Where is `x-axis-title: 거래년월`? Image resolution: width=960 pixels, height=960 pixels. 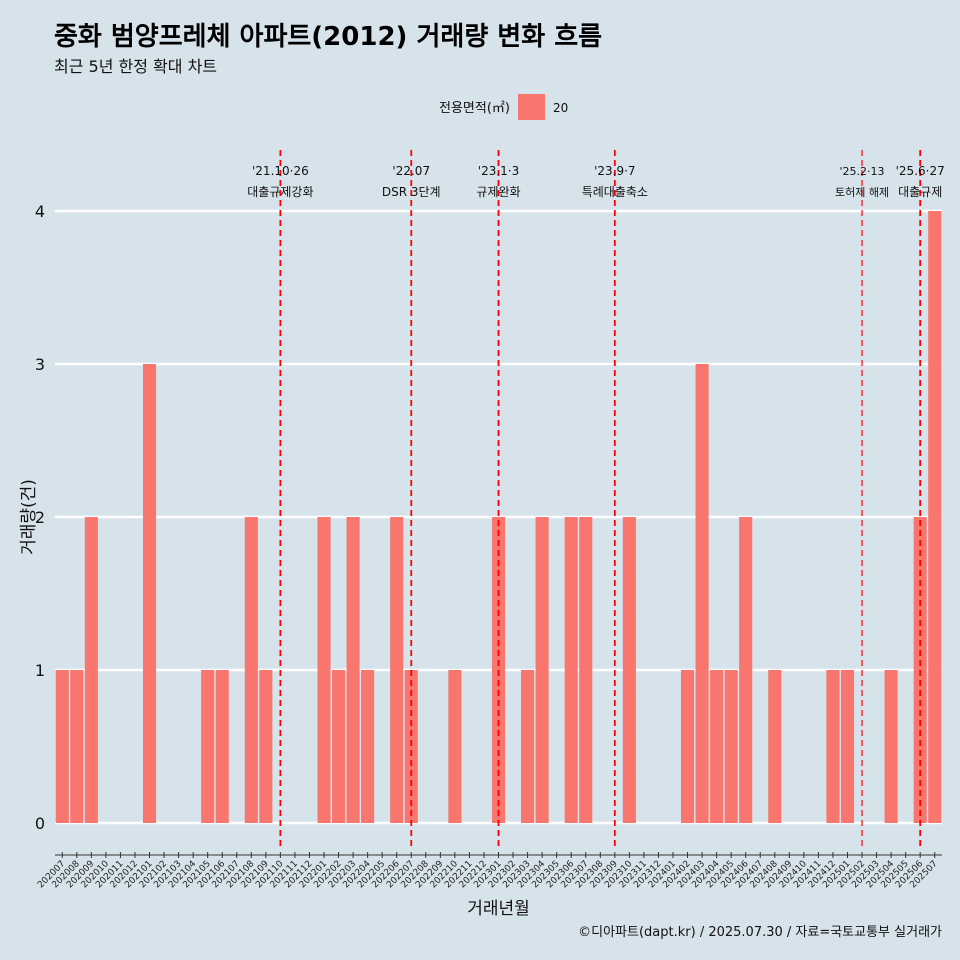
x-axis-title: 거래년월 is located at coordinates (498, 909).